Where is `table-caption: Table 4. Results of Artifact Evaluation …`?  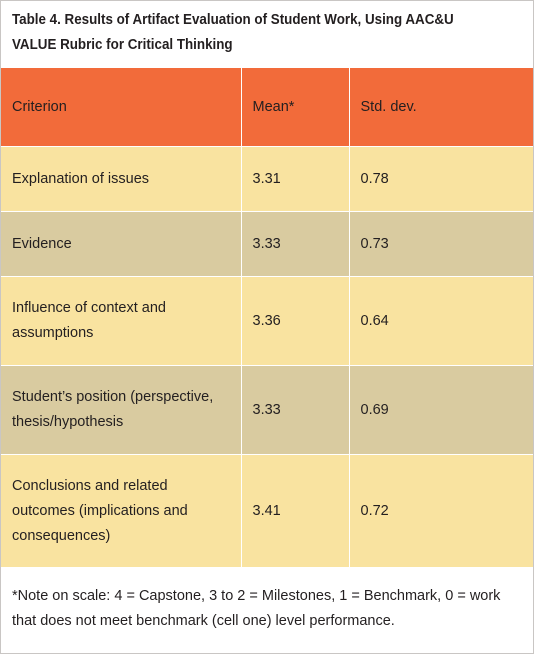
table-caption: Table 4. Results of Artifact Evaluation … is located at coordinates (233, 32).